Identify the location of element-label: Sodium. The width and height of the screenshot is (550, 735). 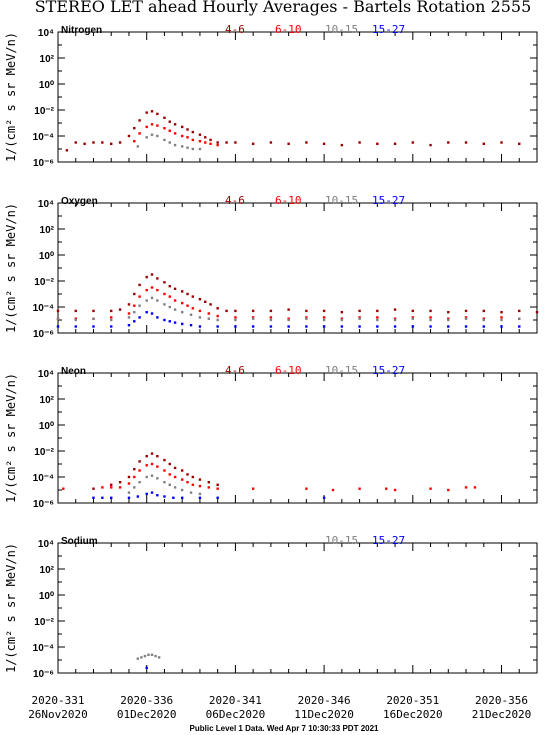
(79, 541).